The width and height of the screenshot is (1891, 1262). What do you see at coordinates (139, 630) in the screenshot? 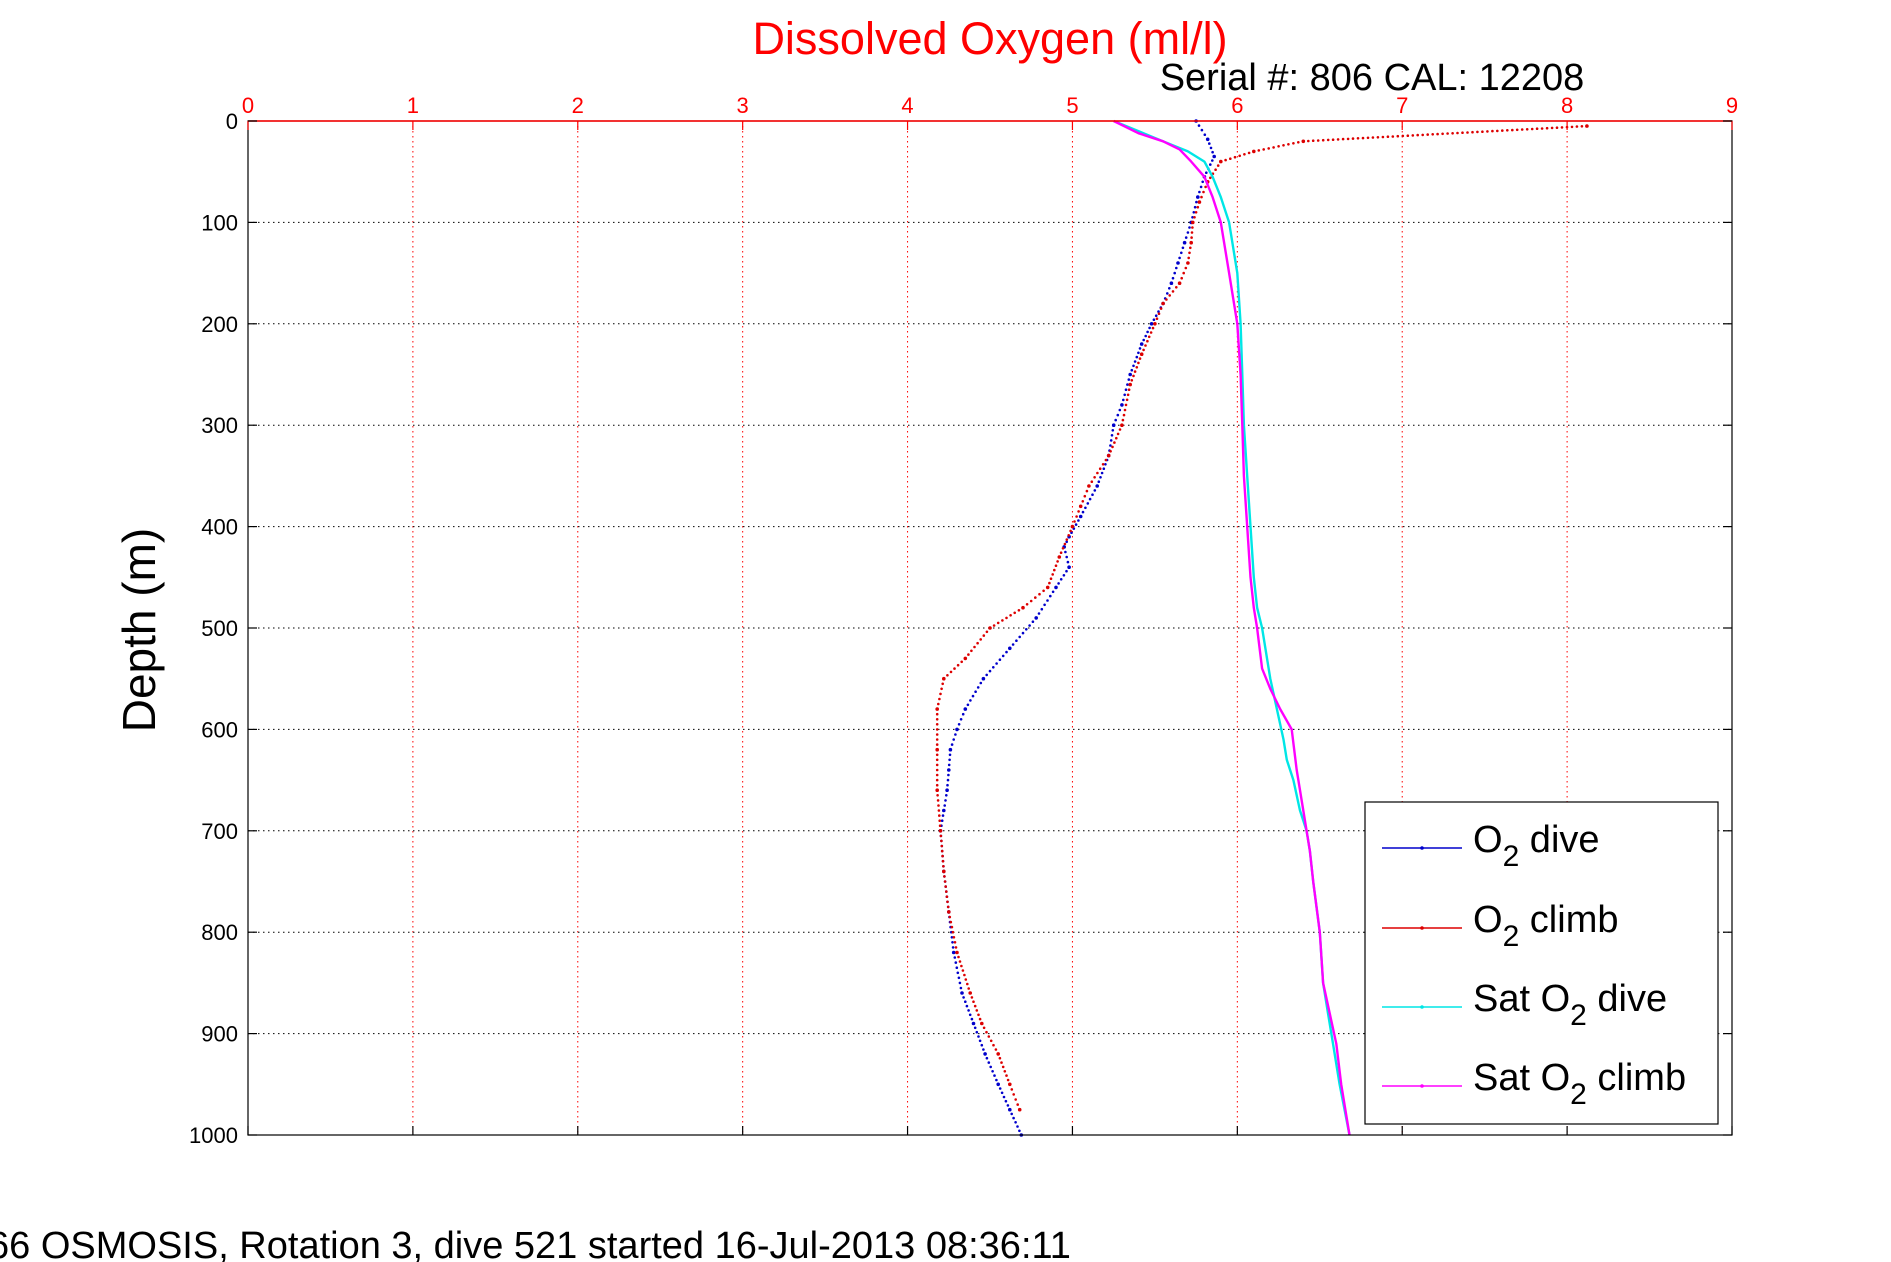
I see `y-axis-label: Depth (m)` at bounding box center [139, 630].